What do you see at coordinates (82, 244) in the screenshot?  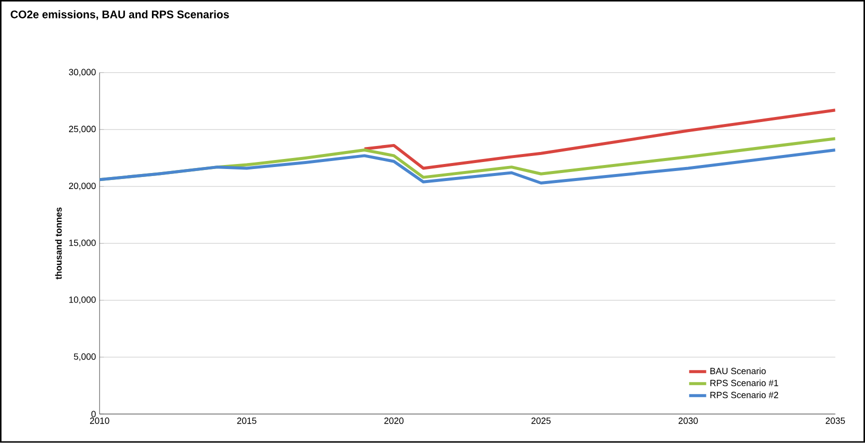 I see `y-tick-label: 15,000` at bounding box center [82, 244].